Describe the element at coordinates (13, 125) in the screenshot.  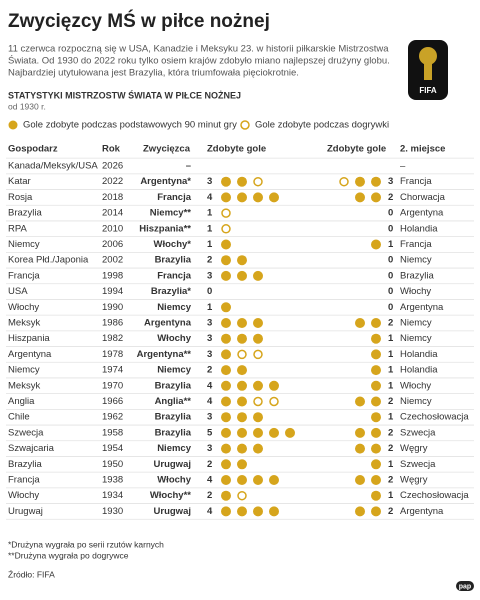
I see `legend-regular-swatch` at that location.